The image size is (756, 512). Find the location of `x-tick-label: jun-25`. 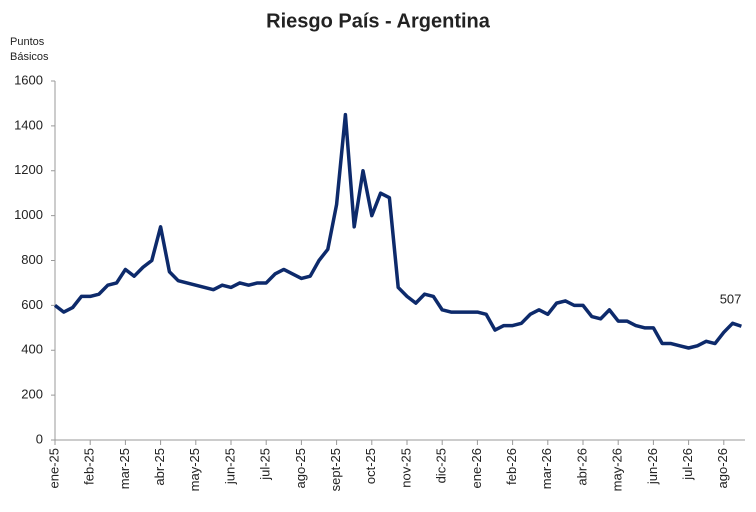

x-tick-label: jun-25 is located at coordinates (229, 466).